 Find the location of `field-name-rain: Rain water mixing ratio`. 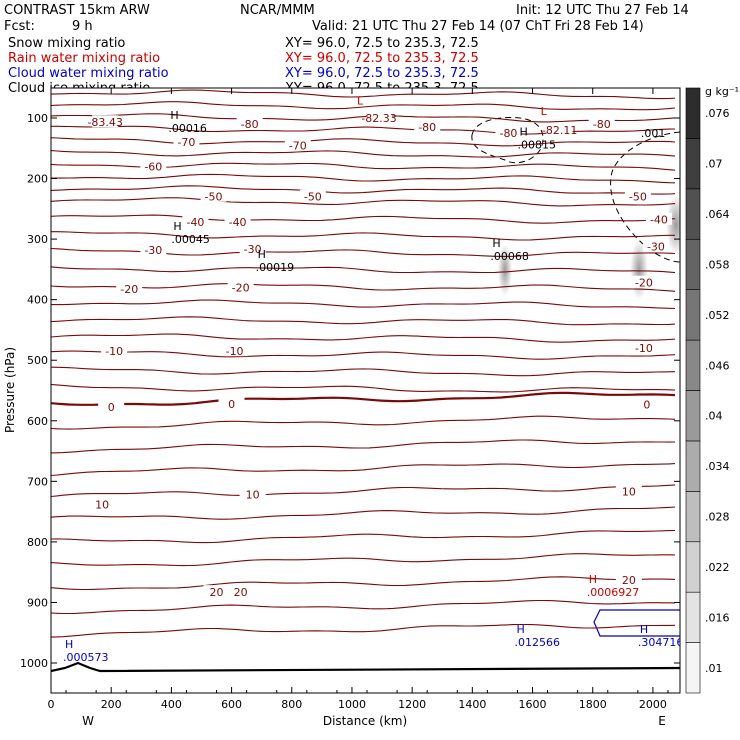

field-name-rain: Rain water mixing ratio is located at coordinates (84, 58).